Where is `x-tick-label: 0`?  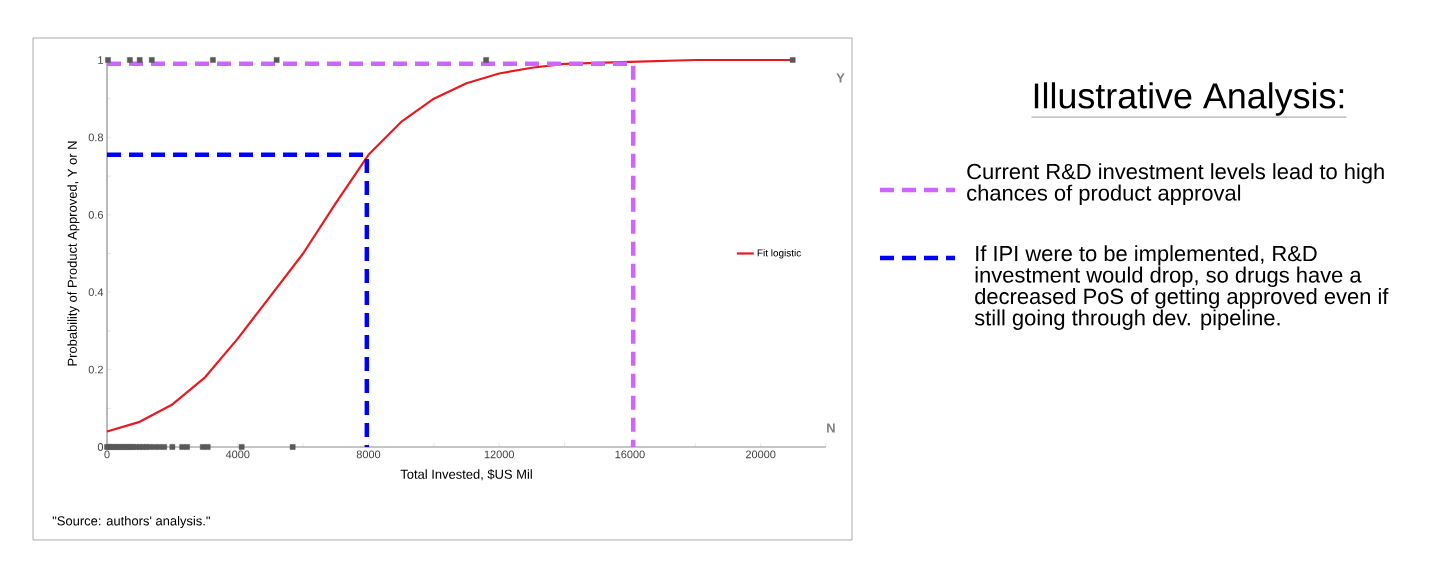
x-tick-label: 0 is located at coordinates (107, 454).